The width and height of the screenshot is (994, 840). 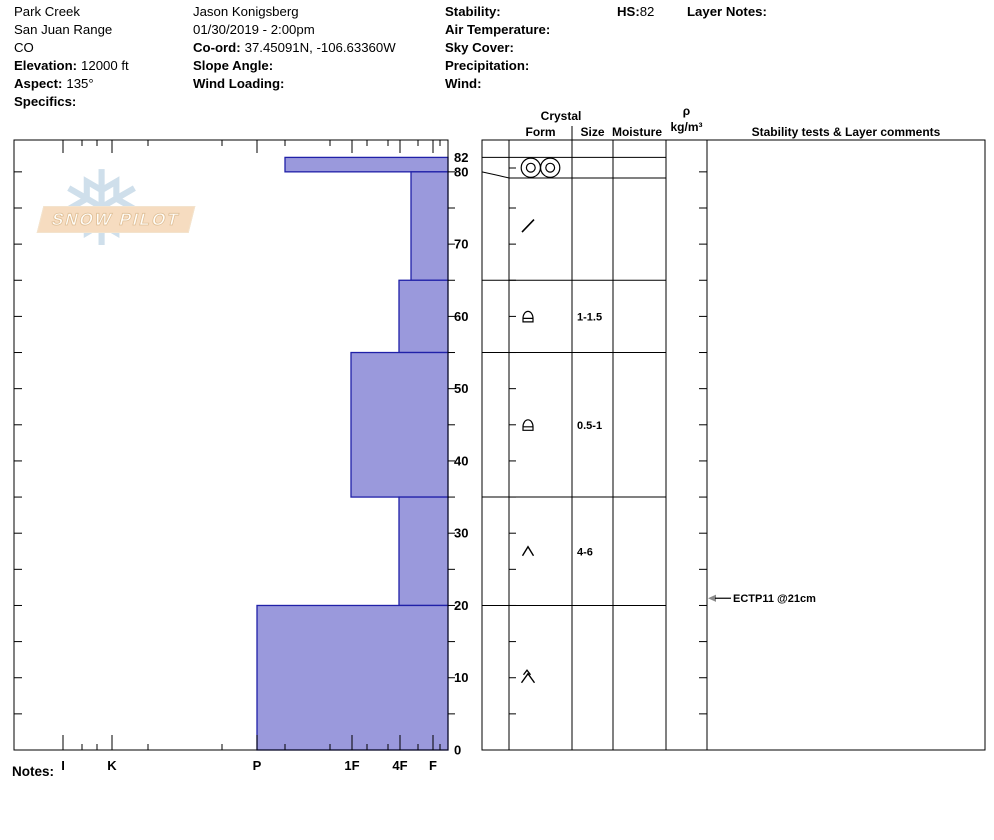 What do you see at coordinates (112, 765) in the screenshot?
I see `hardness-axis-label: K` at bounding box center [112, 765].